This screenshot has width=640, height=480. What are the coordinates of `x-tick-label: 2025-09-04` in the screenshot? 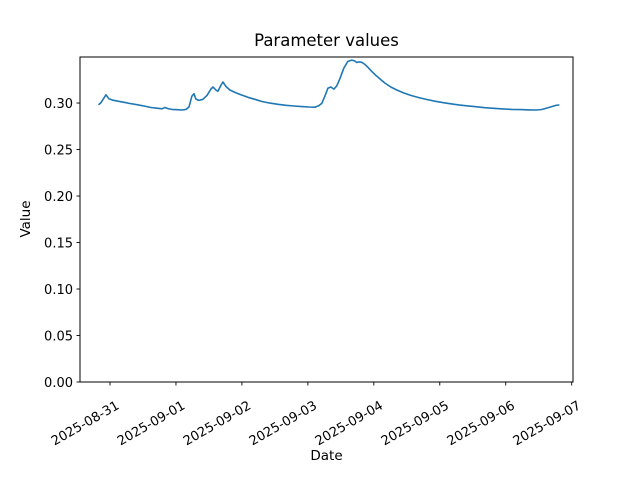 It's located at (349, 423).